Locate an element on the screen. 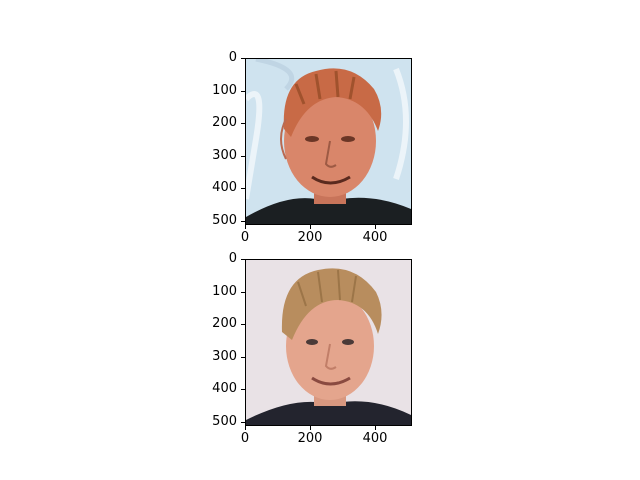 This screenshot has height=480, width=640. stylized-face-panel is located at coordinates (328, 141).